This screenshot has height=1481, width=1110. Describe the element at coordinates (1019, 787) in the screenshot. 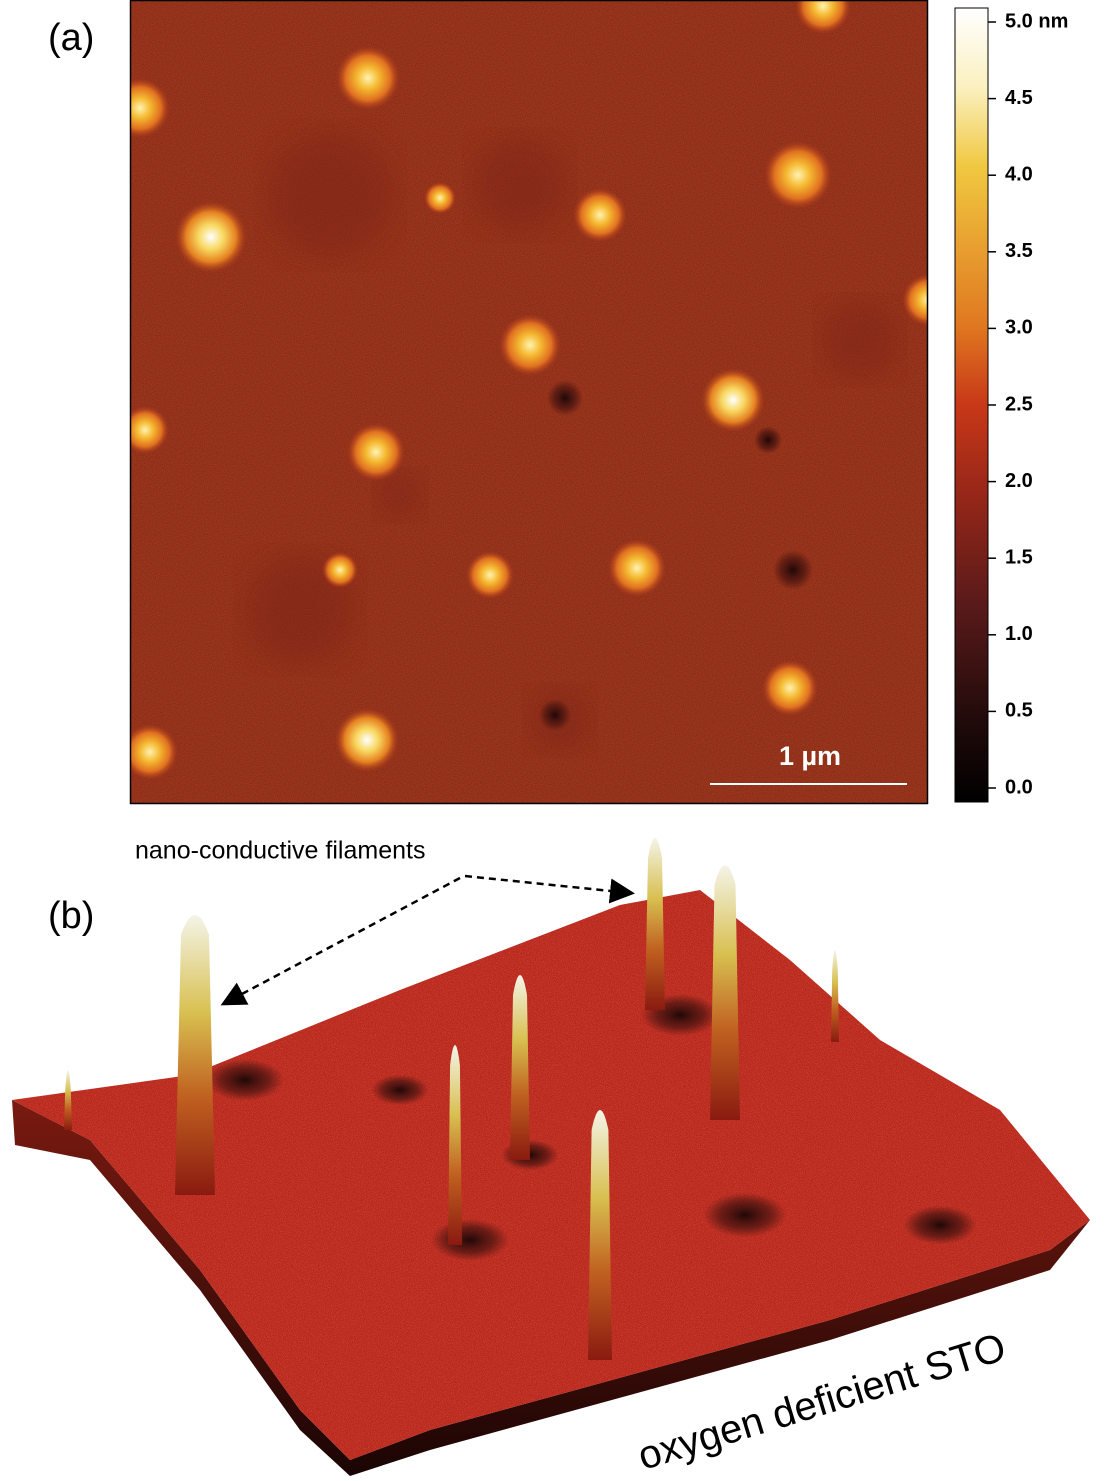

I see `colorbar-tick-label: 0.0` at that location.